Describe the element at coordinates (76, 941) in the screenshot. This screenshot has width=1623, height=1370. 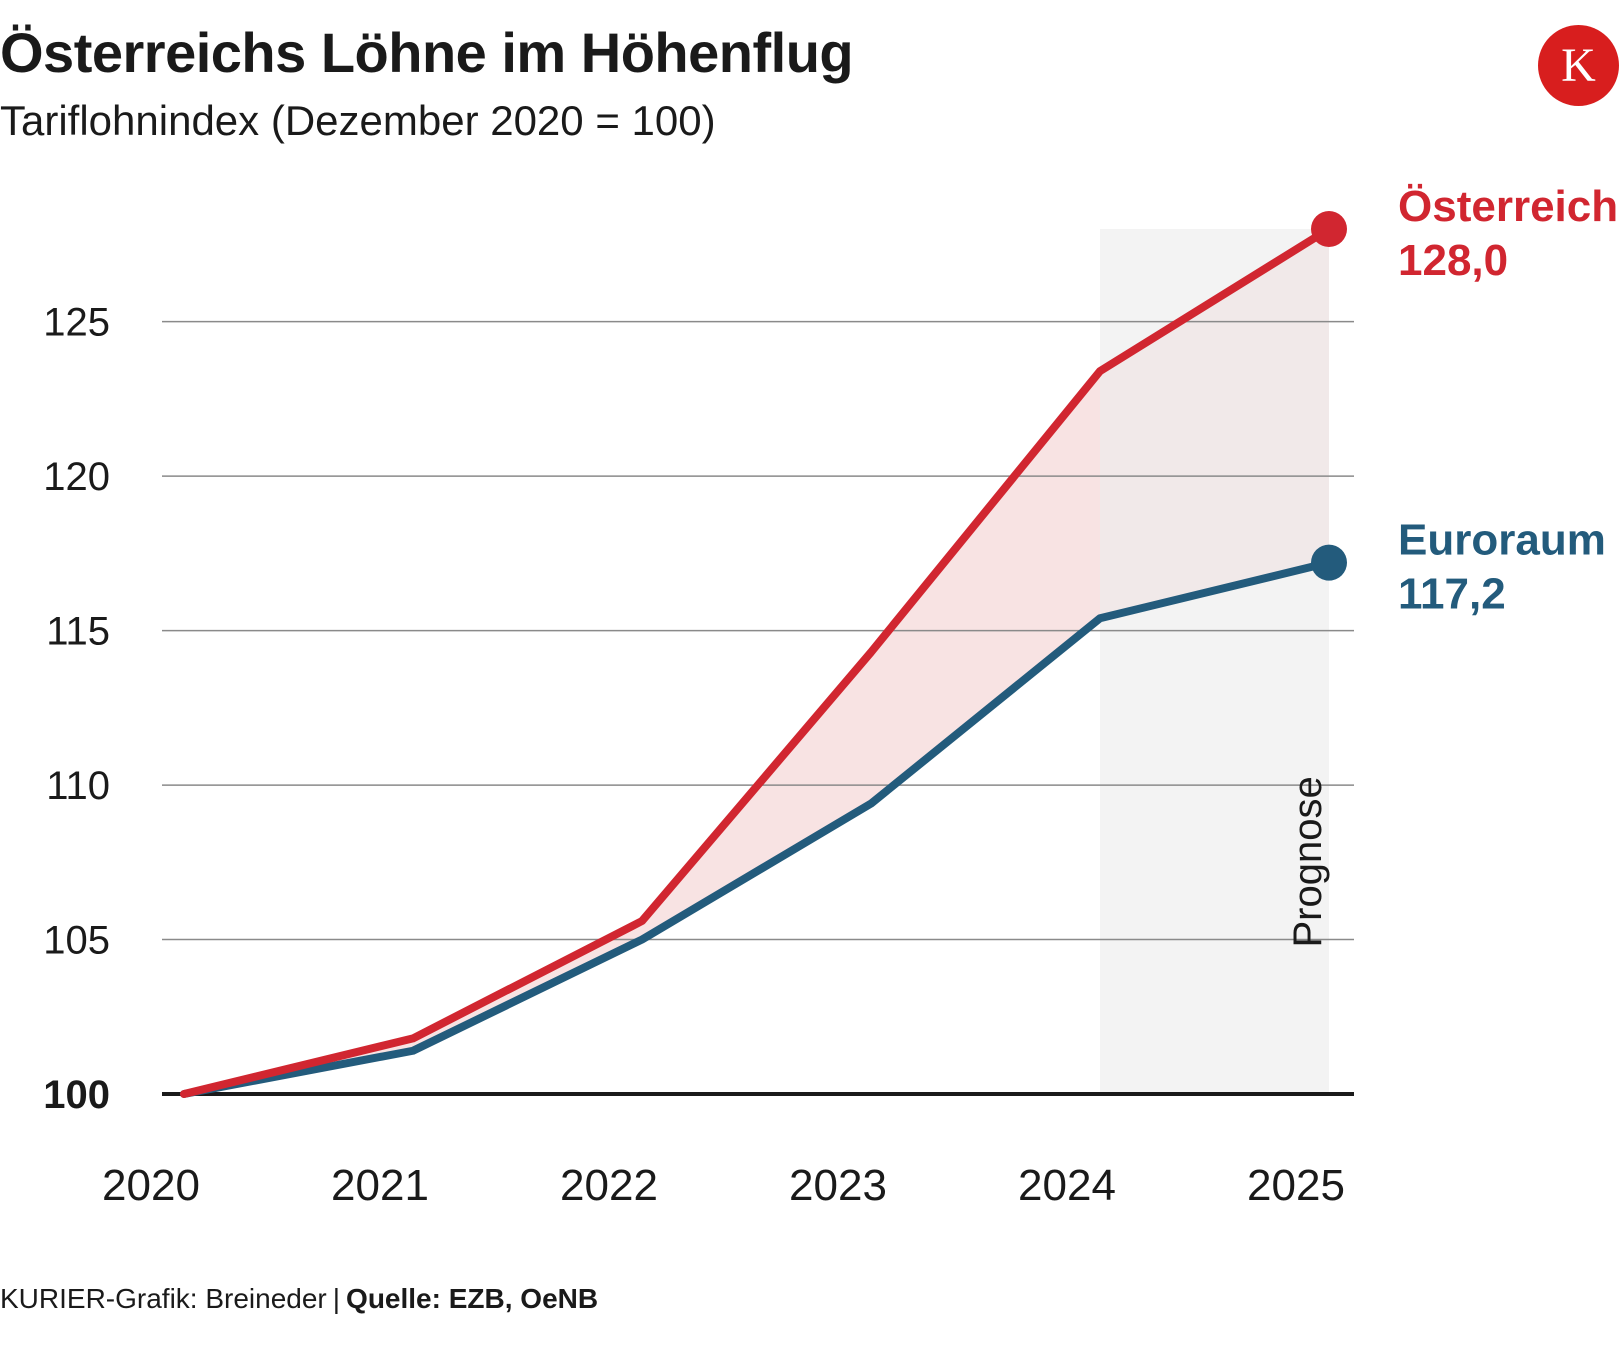
I see `y-tick-label: 105` at that location.